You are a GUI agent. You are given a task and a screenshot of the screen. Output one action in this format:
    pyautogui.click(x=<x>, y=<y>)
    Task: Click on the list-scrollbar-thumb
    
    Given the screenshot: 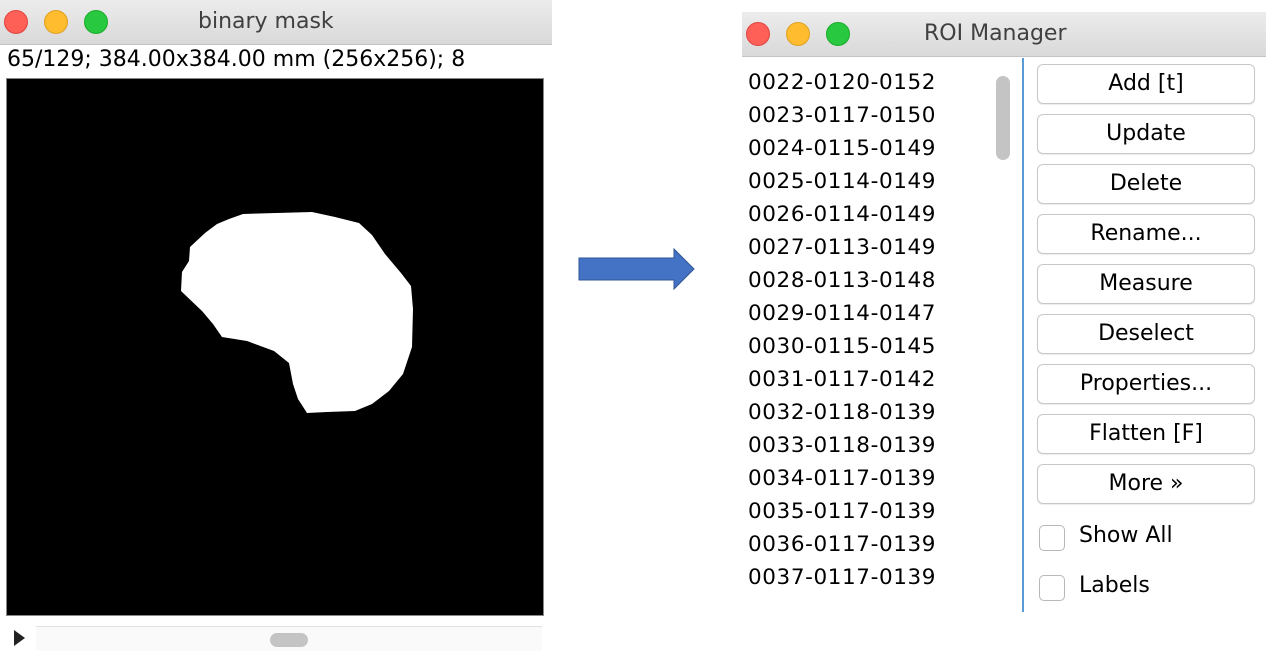 What is the action you would take?
    pyautogui.click(x=1003, y=118)
    